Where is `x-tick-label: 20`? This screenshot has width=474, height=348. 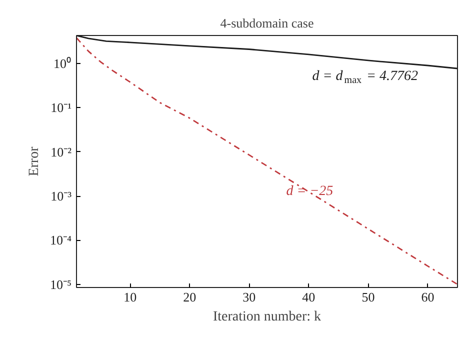
x-tick-label: 20 is located at coordinates (189, 297).